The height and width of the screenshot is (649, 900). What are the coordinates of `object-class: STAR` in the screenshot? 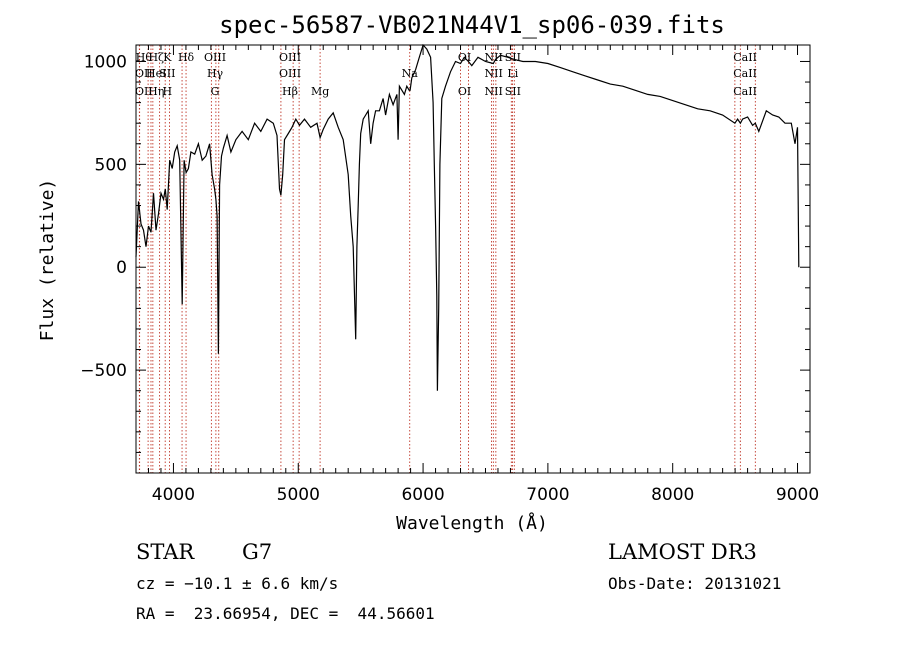 It's located at (165, 552).